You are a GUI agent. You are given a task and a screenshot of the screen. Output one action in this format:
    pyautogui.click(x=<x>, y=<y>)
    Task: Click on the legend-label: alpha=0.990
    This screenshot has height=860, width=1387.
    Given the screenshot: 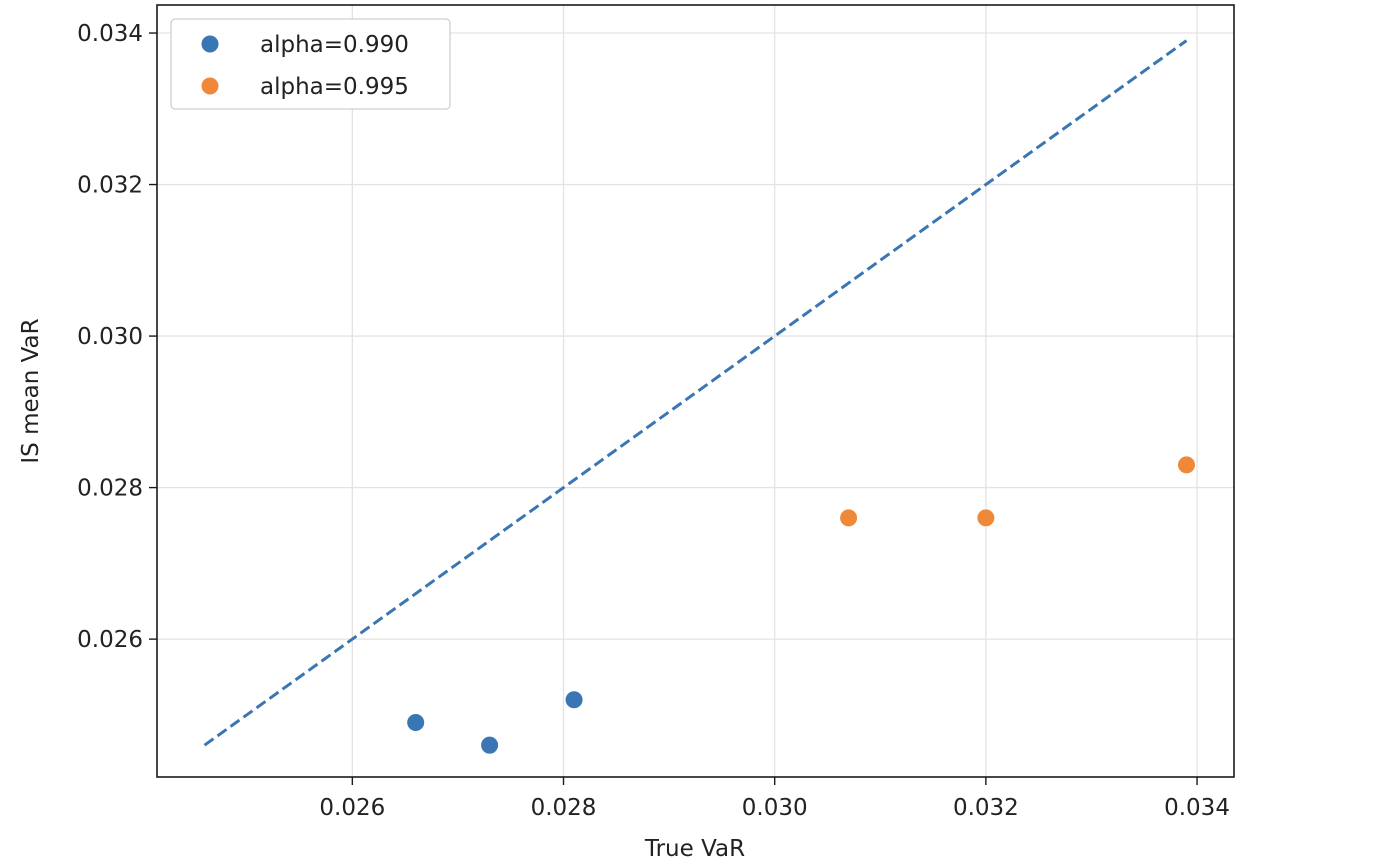 What is the action you would take?
    pyautogui.click(x=334, y=45)
    